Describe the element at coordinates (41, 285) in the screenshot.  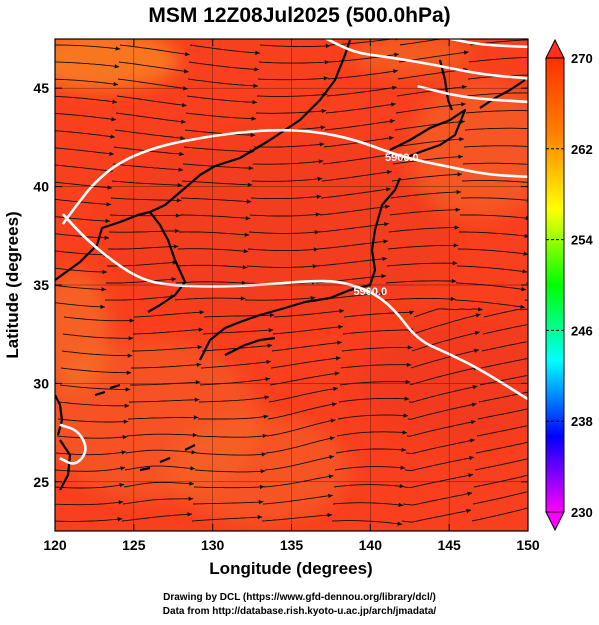
I see `y-tick-label: 35` at that location.